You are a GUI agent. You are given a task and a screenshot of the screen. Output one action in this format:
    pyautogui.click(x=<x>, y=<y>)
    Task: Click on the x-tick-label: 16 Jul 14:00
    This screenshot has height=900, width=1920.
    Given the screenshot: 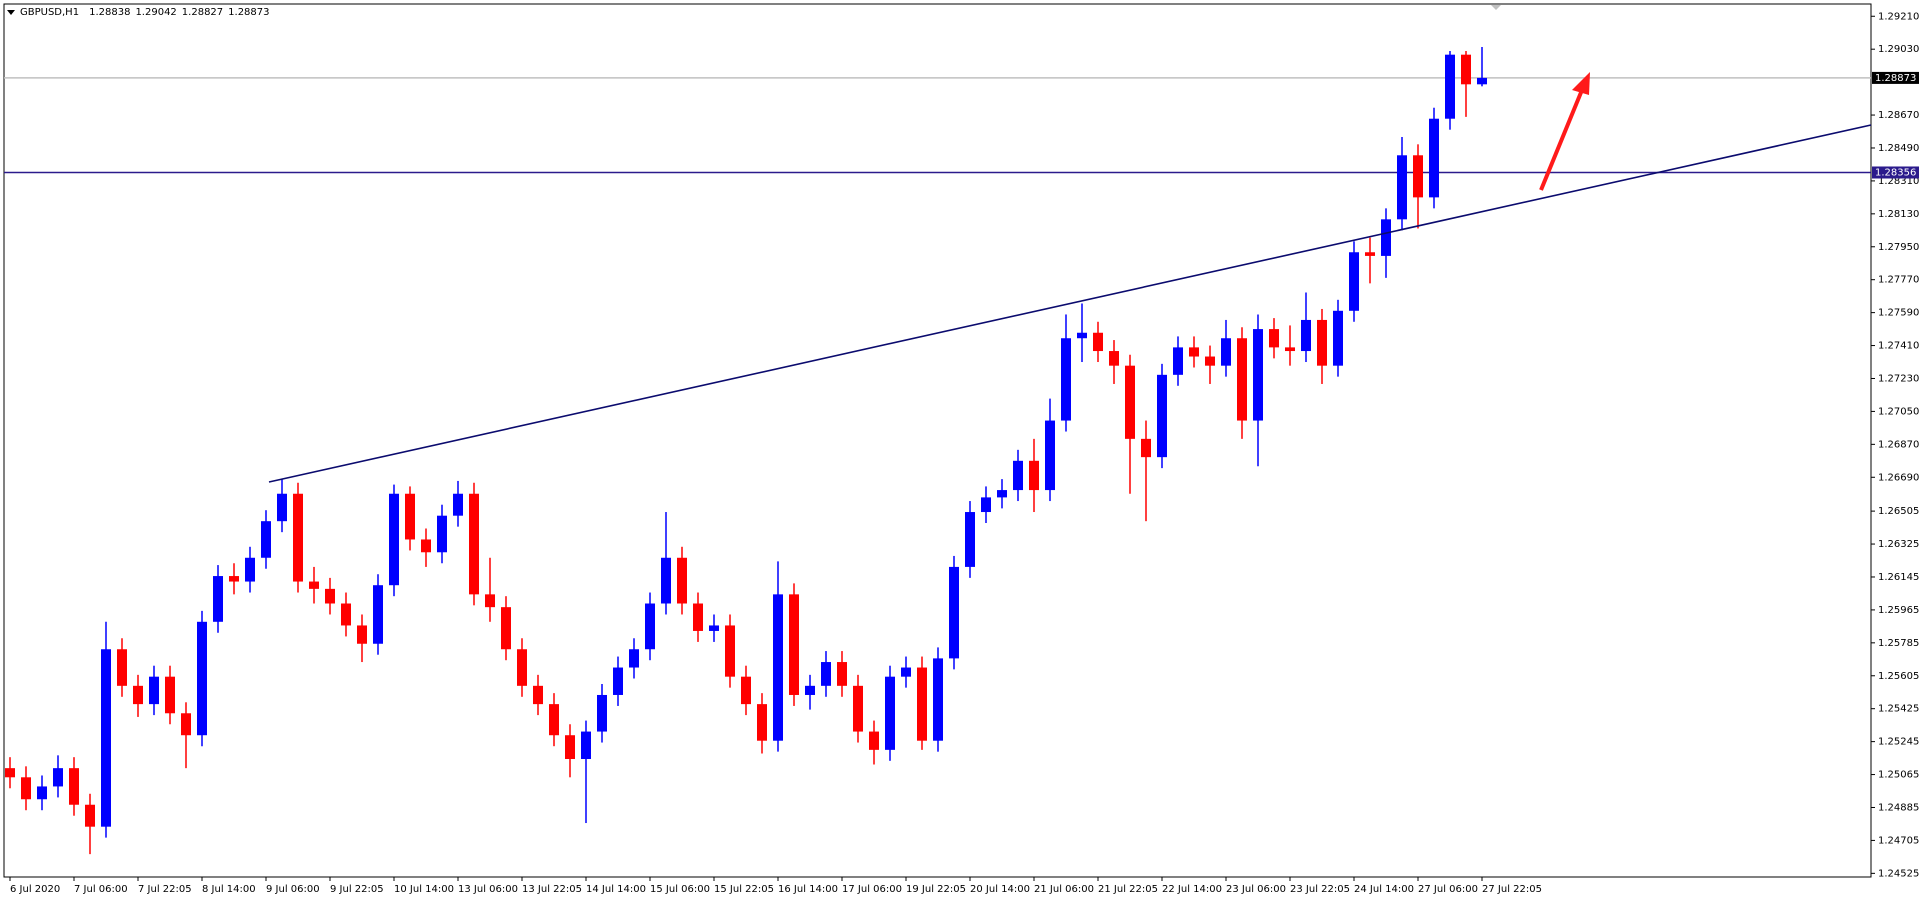 What is the action you would take?
    pyautogui.click(x=808, y=889)
    